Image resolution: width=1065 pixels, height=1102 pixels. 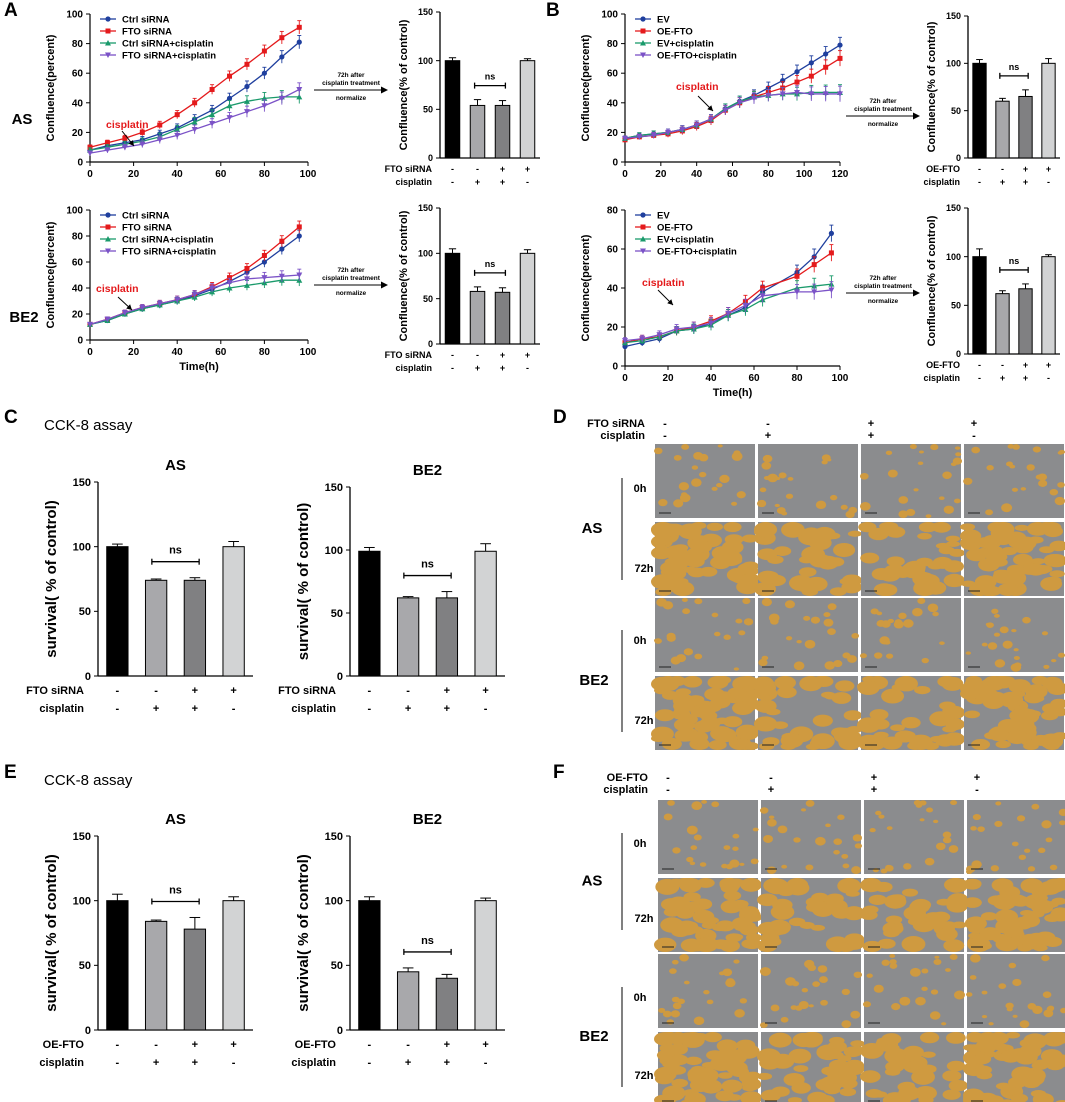 I want to click on legend-entry: EV, so click(x=663, y=20).